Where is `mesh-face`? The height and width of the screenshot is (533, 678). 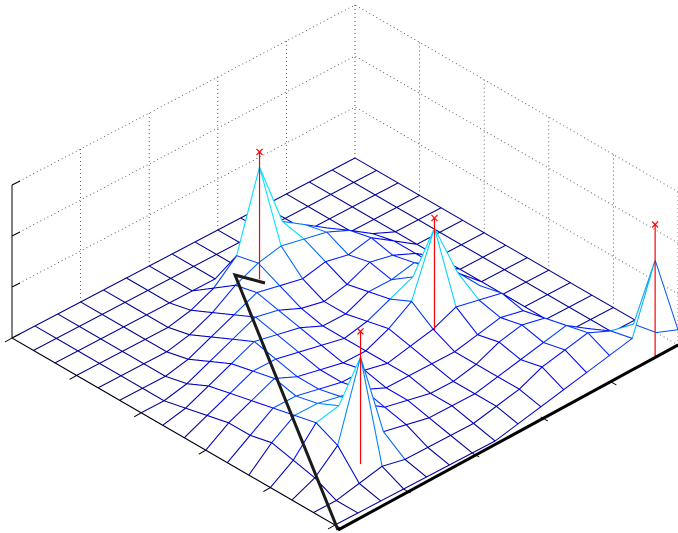 mesh-face is located at coordinates (655, 296).